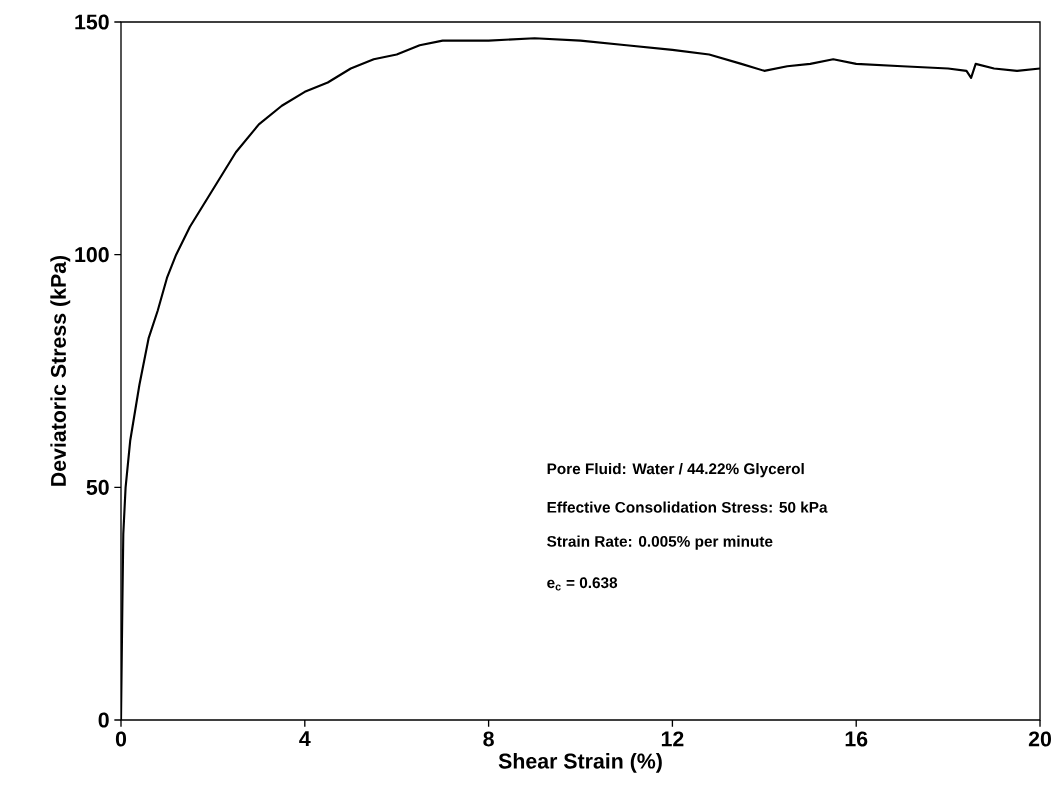  I want to click on x-tick-label: 16, so click(856, 739).